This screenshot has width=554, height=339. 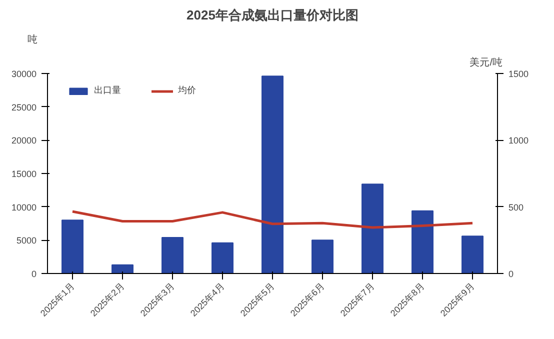 What do you see at coordinates (511, 274) in the screenshot?
I see `y2-tick-label: 0` at bounding box center [511, 274].